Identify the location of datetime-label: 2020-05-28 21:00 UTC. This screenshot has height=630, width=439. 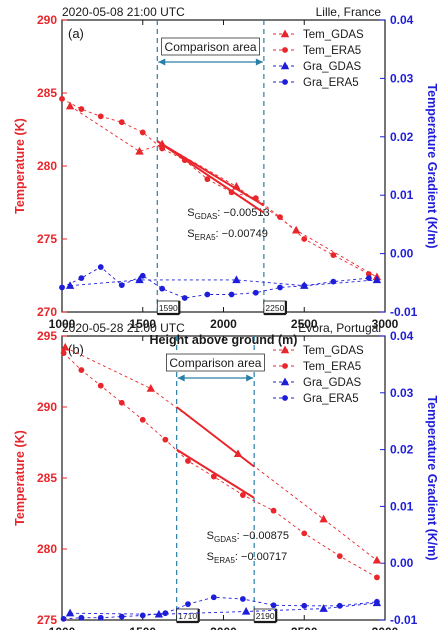
(123, 328).